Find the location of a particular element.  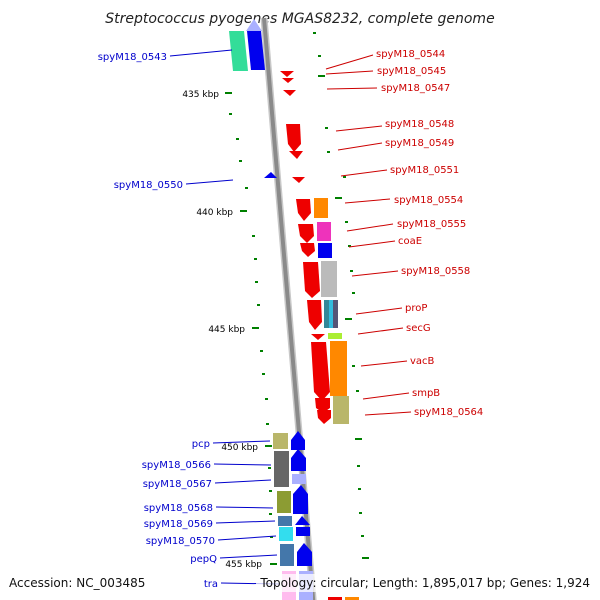

gene-label-pepQ: pepQ is located at coordinates (203, 559).